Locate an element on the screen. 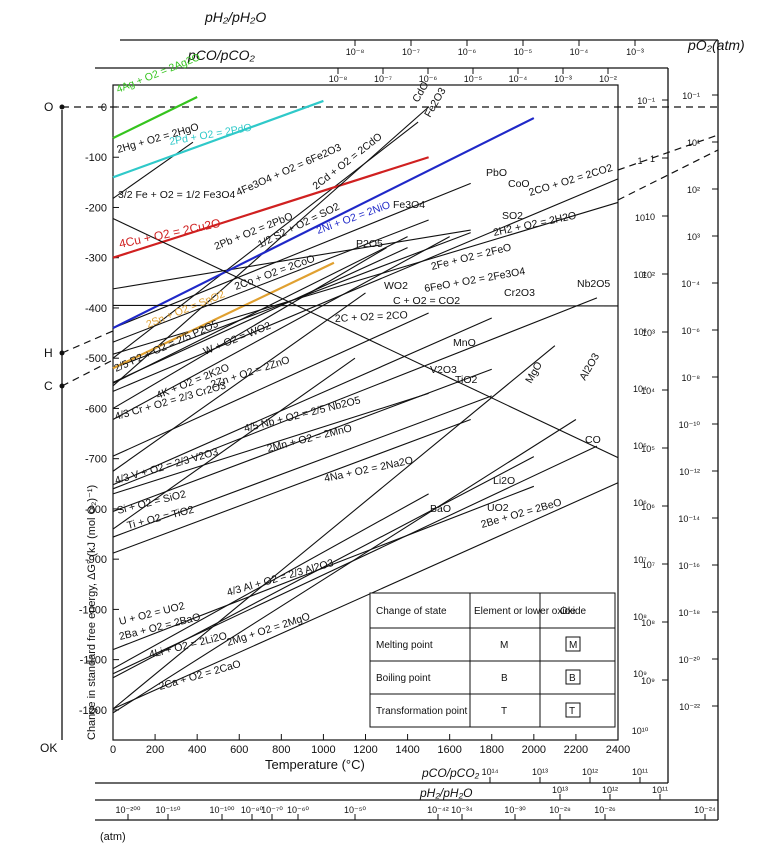 The height and width of the screenshot is (867, 760). x-tick-label: 1200 is located at coordinates (365, 750).